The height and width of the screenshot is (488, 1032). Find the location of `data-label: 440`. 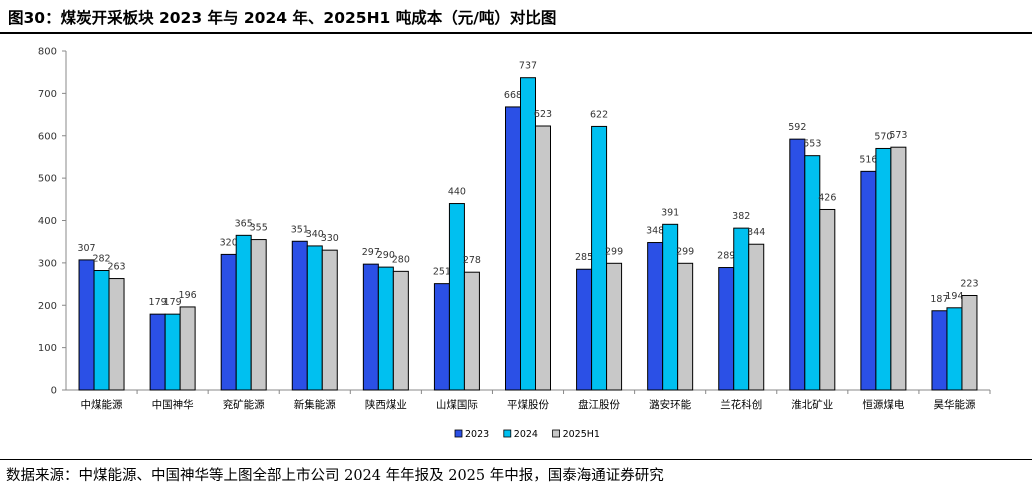

data-label: 440 is located at coordinates (457, 192).